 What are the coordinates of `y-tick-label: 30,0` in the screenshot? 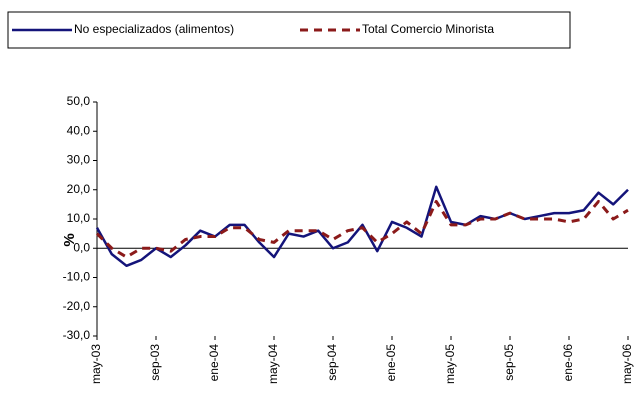 It's located at (79, 160).